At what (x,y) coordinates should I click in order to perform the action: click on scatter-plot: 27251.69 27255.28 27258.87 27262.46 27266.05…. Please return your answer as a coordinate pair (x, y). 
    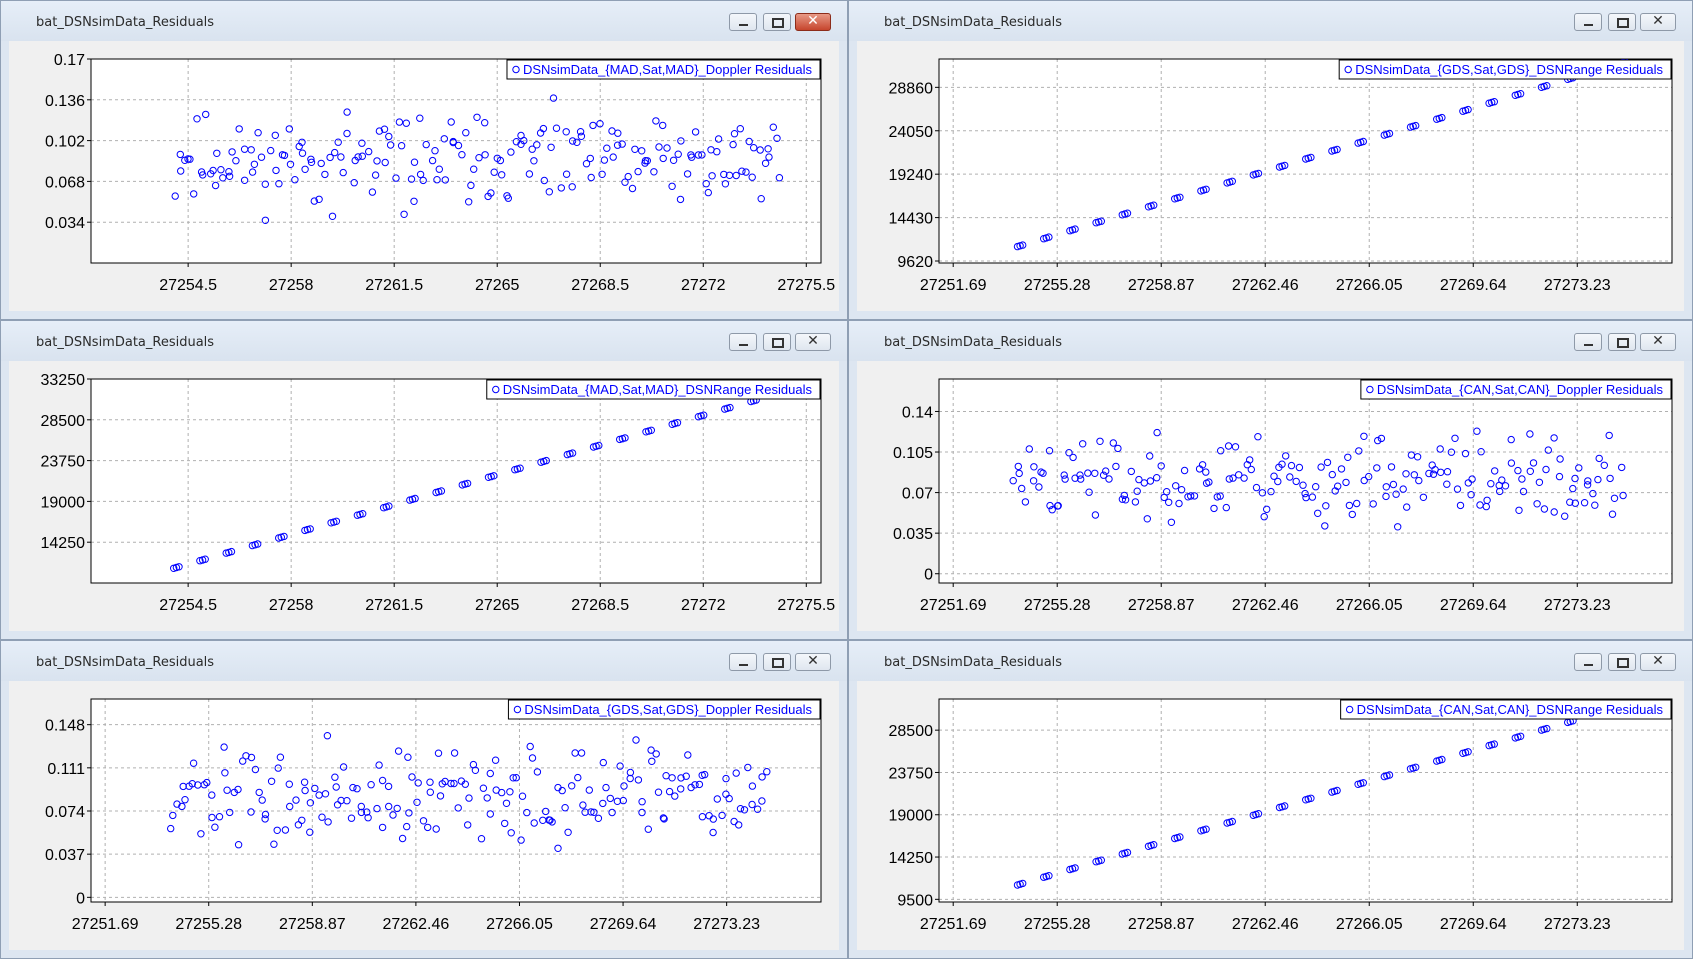
    Looking at the image, I should click on (1281, 815).